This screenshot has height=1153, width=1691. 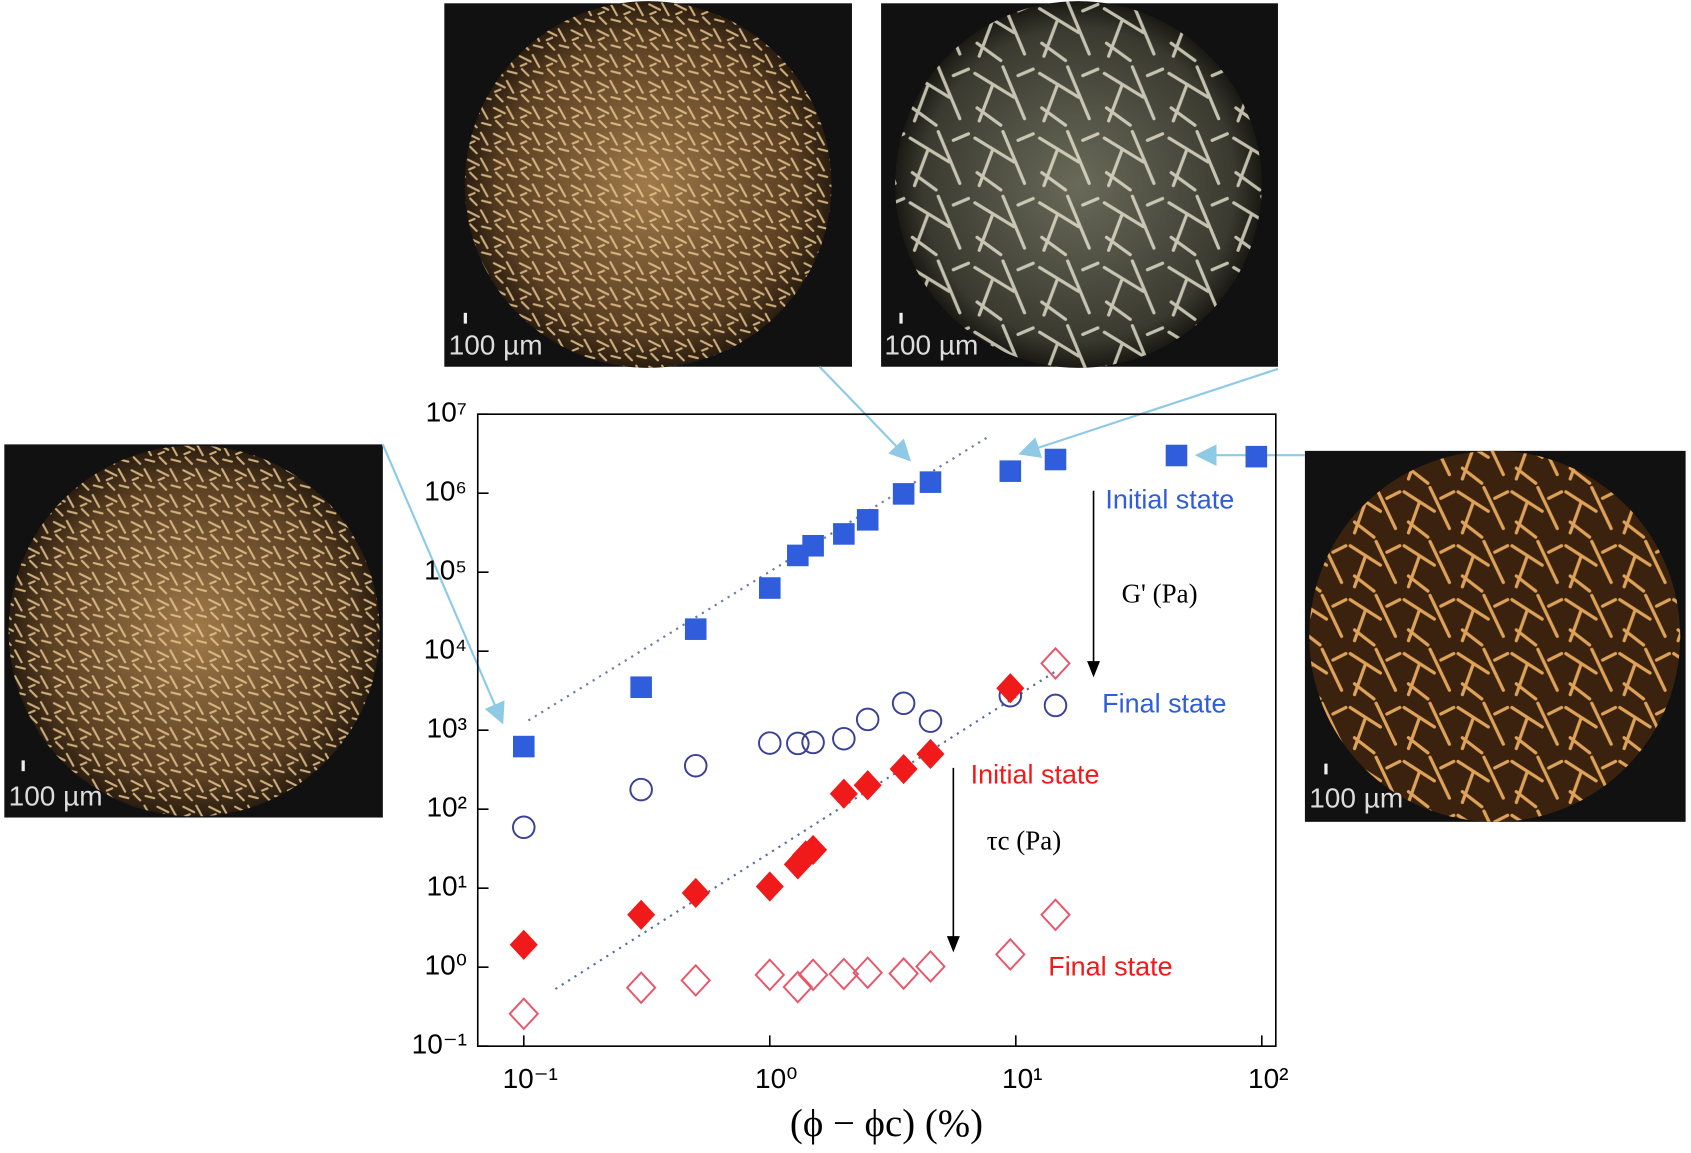 What do you see at coordinates (805, 830) in the screenshot?
I see `fit-line` at bounding box center [805, 830].